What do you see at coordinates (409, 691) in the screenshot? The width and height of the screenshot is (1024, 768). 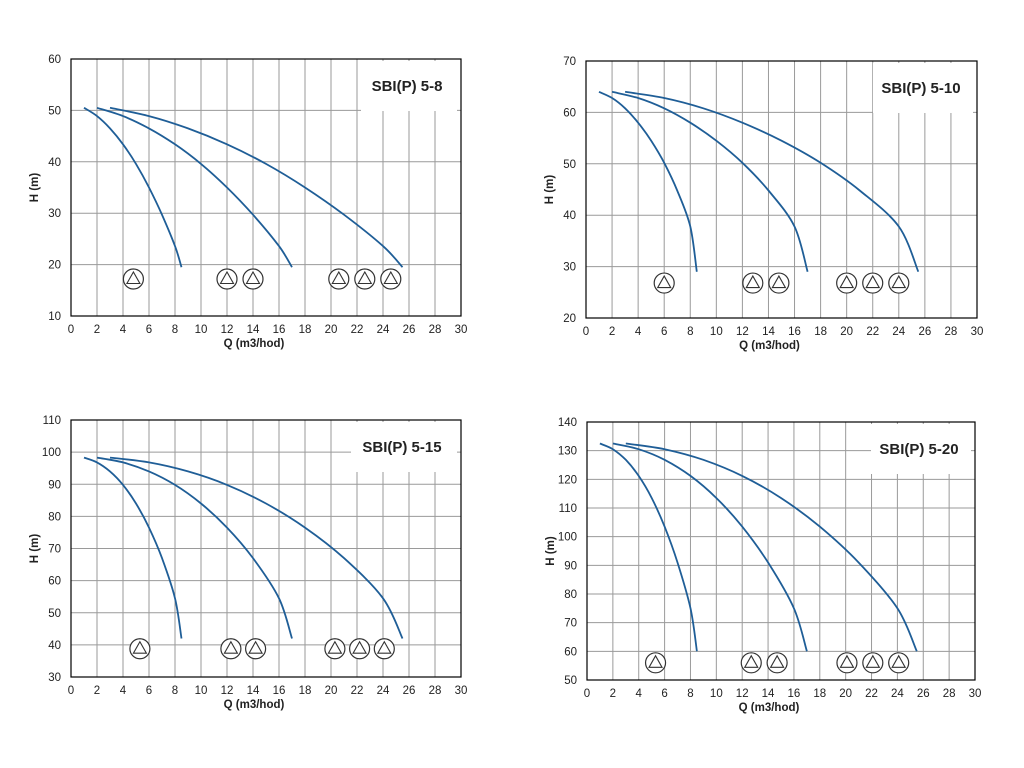 I see `x-tick-label: 26` at bounding box center [409, 691].